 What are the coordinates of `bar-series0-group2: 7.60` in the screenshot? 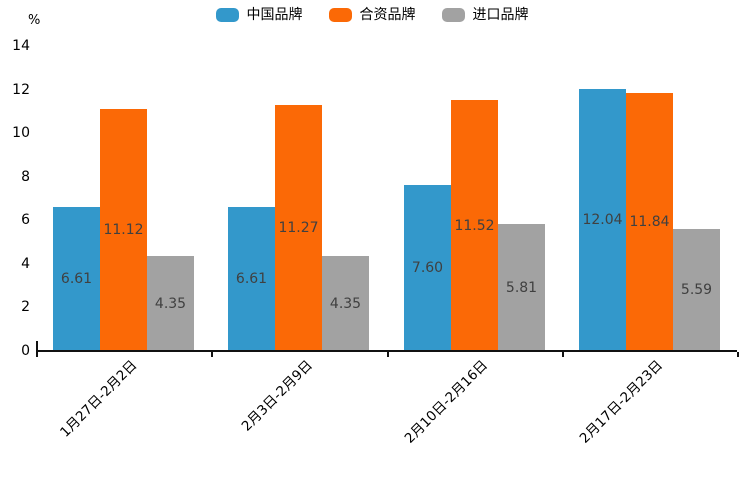 It's located at (427, 268).